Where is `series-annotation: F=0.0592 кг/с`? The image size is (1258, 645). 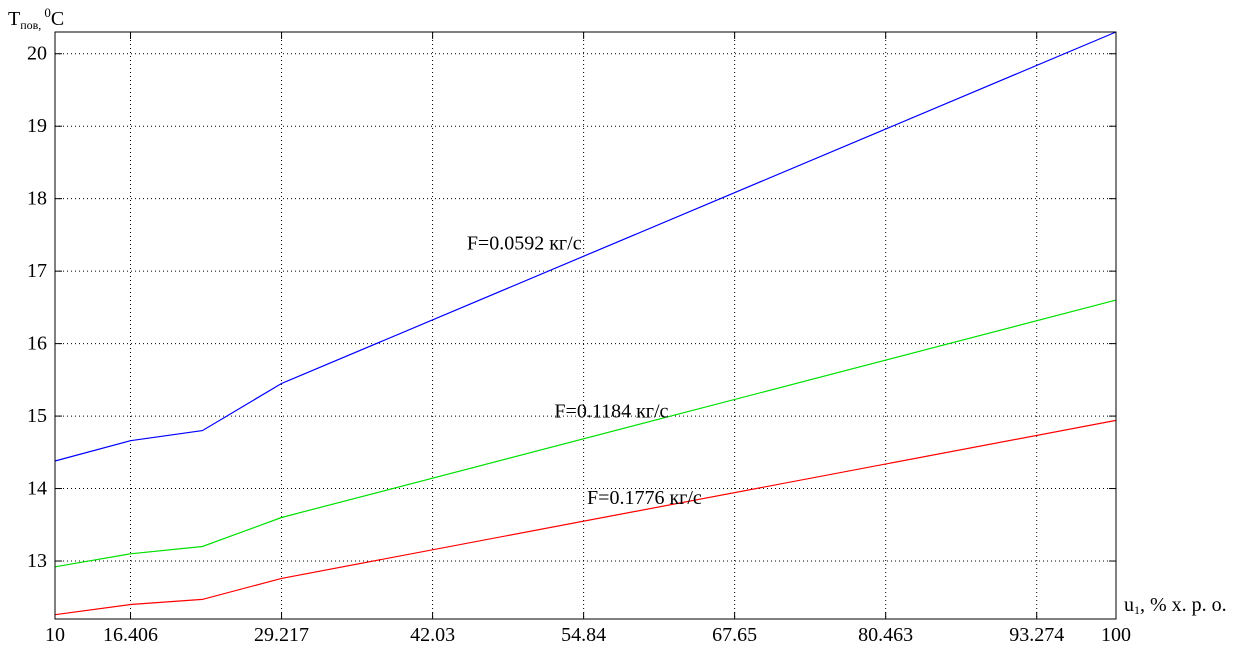 series-annotation: F=0.0592 кг/с is located at coordinates (524, 243).